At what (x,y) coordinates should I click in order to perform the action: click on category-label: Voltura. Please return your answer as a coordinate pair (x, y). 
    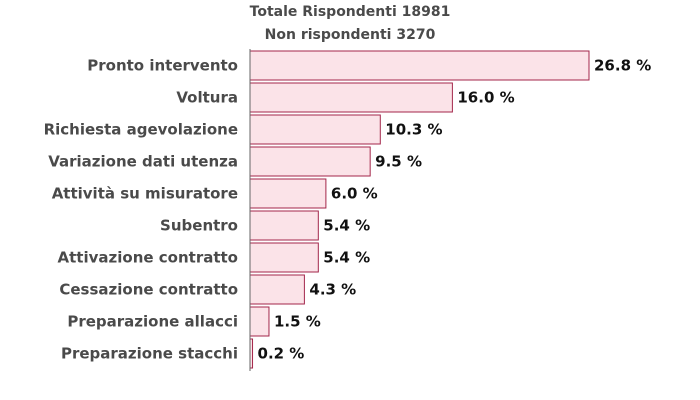
    Looking at the image, I should click on (207, 98).